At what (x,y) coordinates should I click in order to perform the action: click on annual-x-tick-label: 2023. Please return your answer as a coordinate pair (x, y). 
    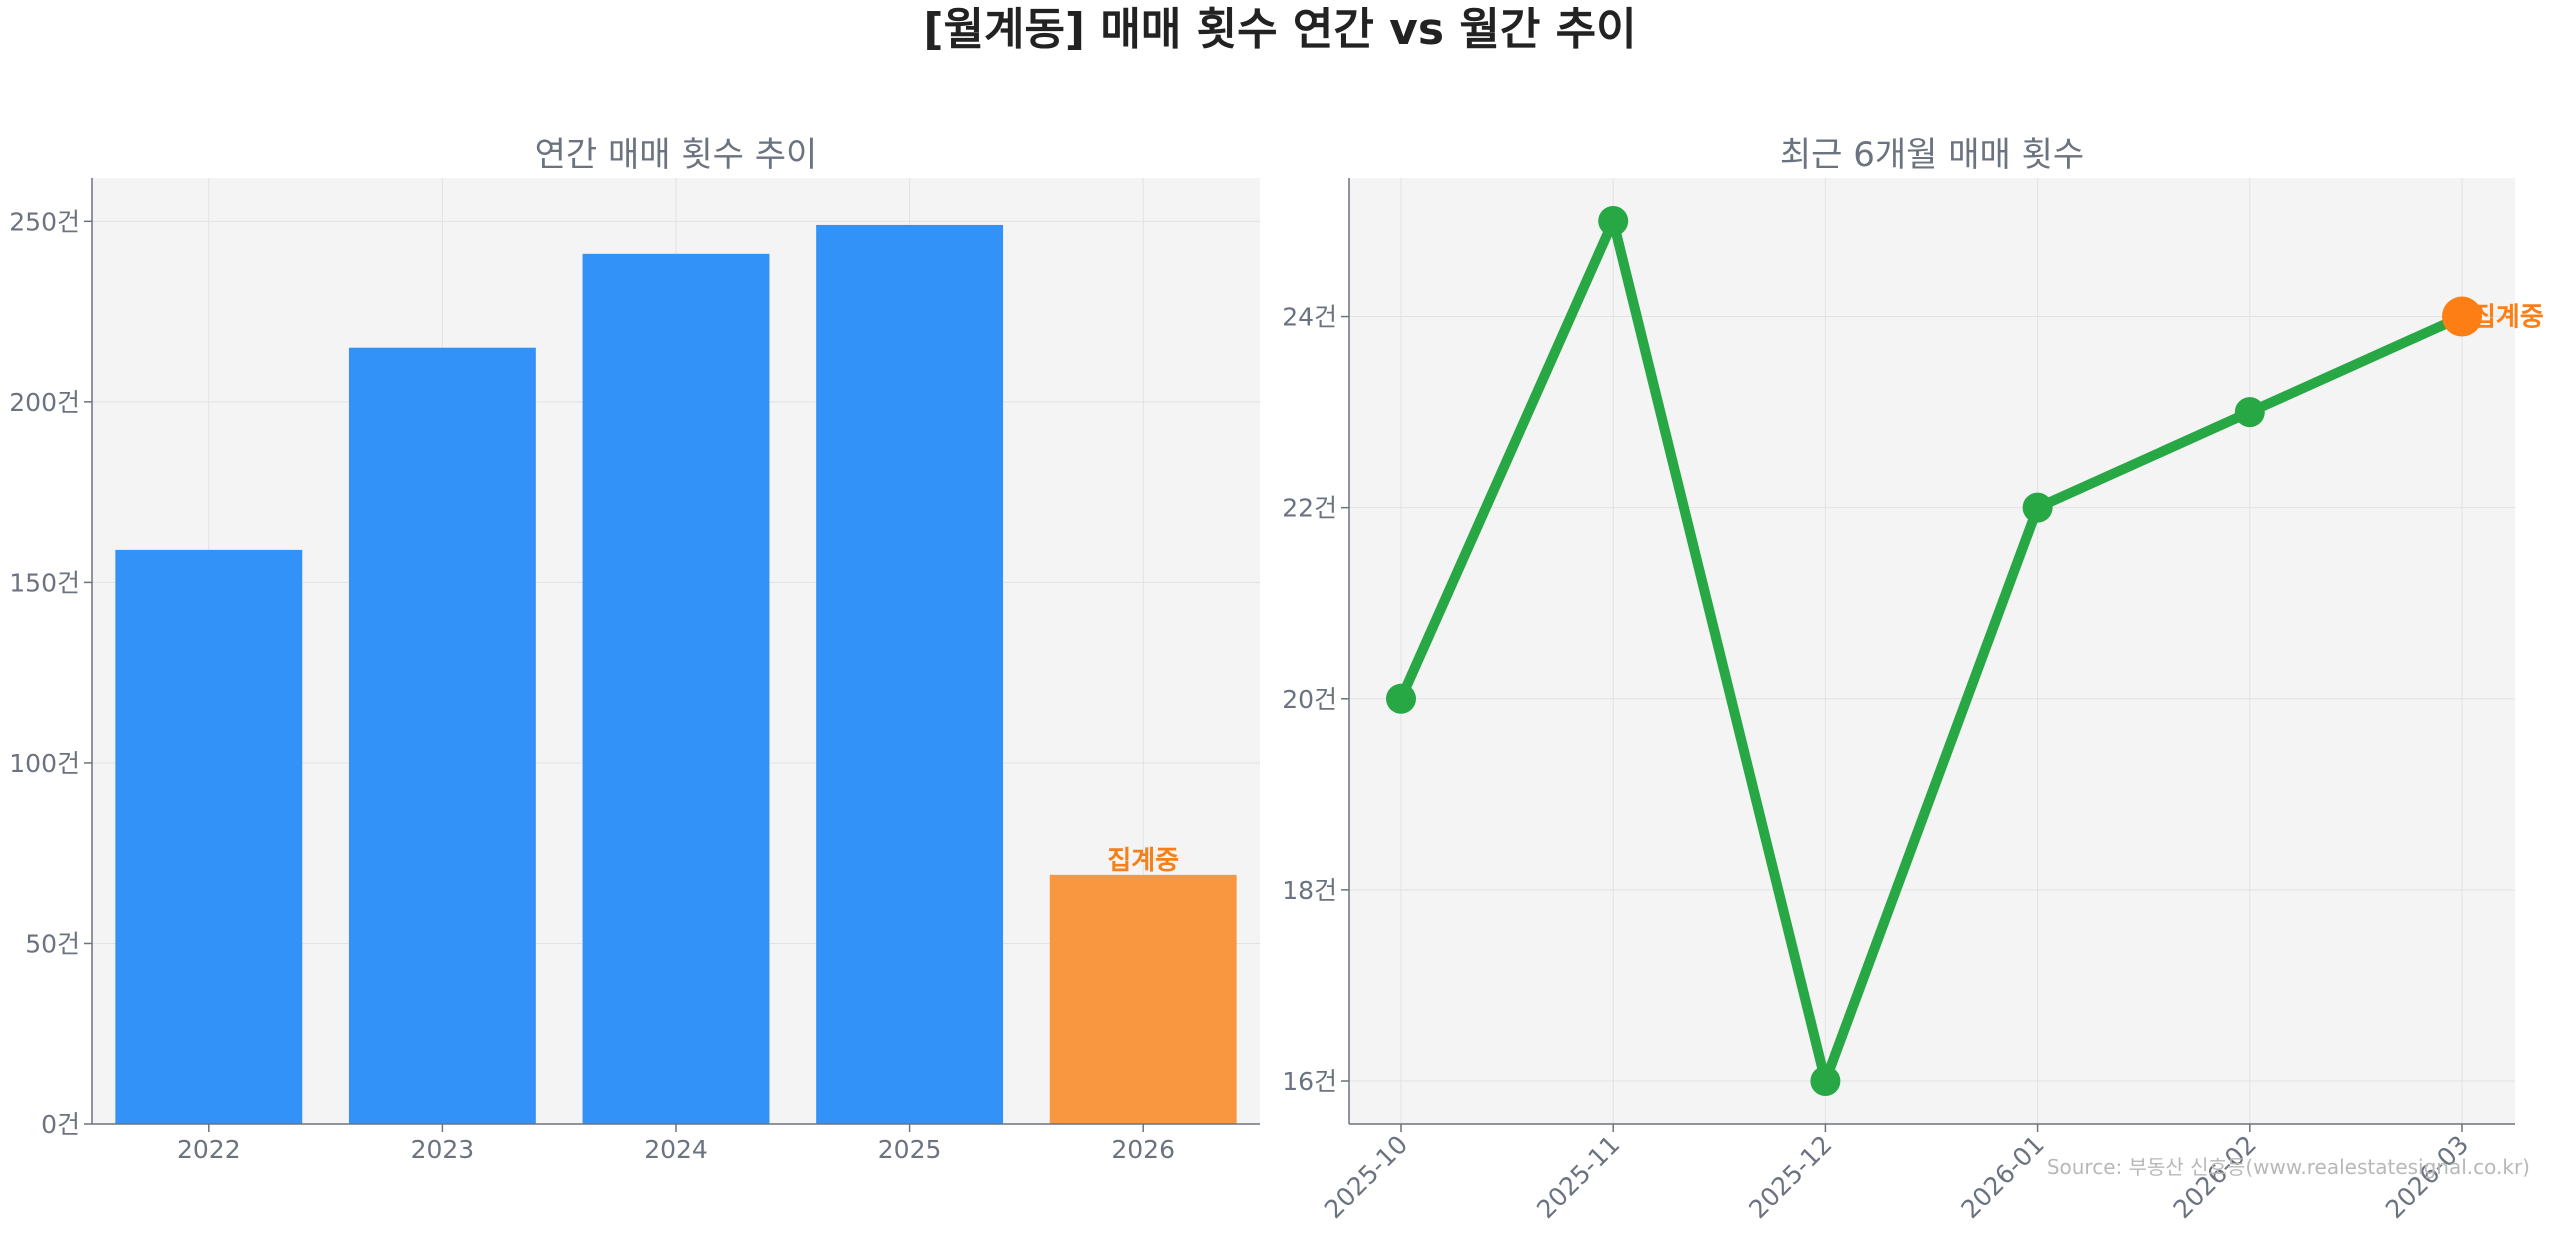
    Looking at the image, I should click on (443, 1149).